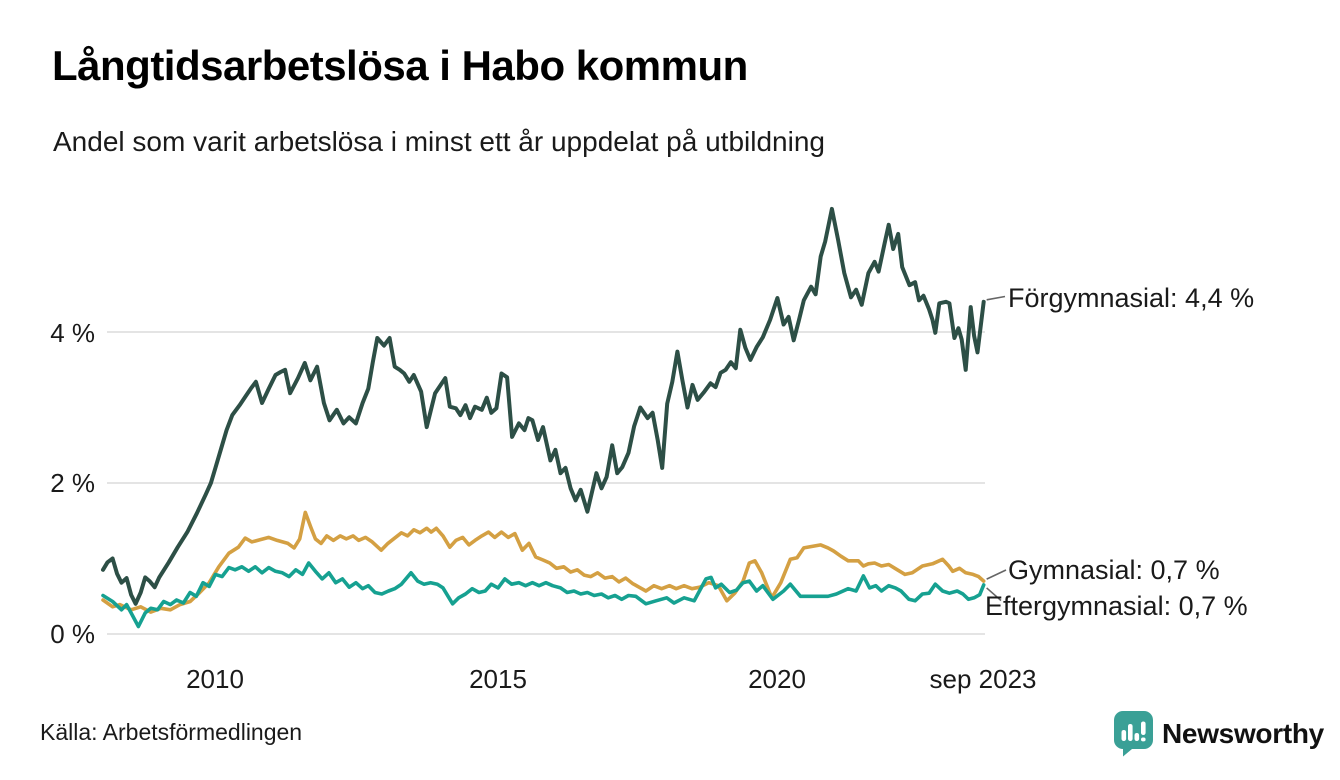 This screenshot has width=1340, height=780. I want to click on label-connector-gymnasial, so click(996, 574).